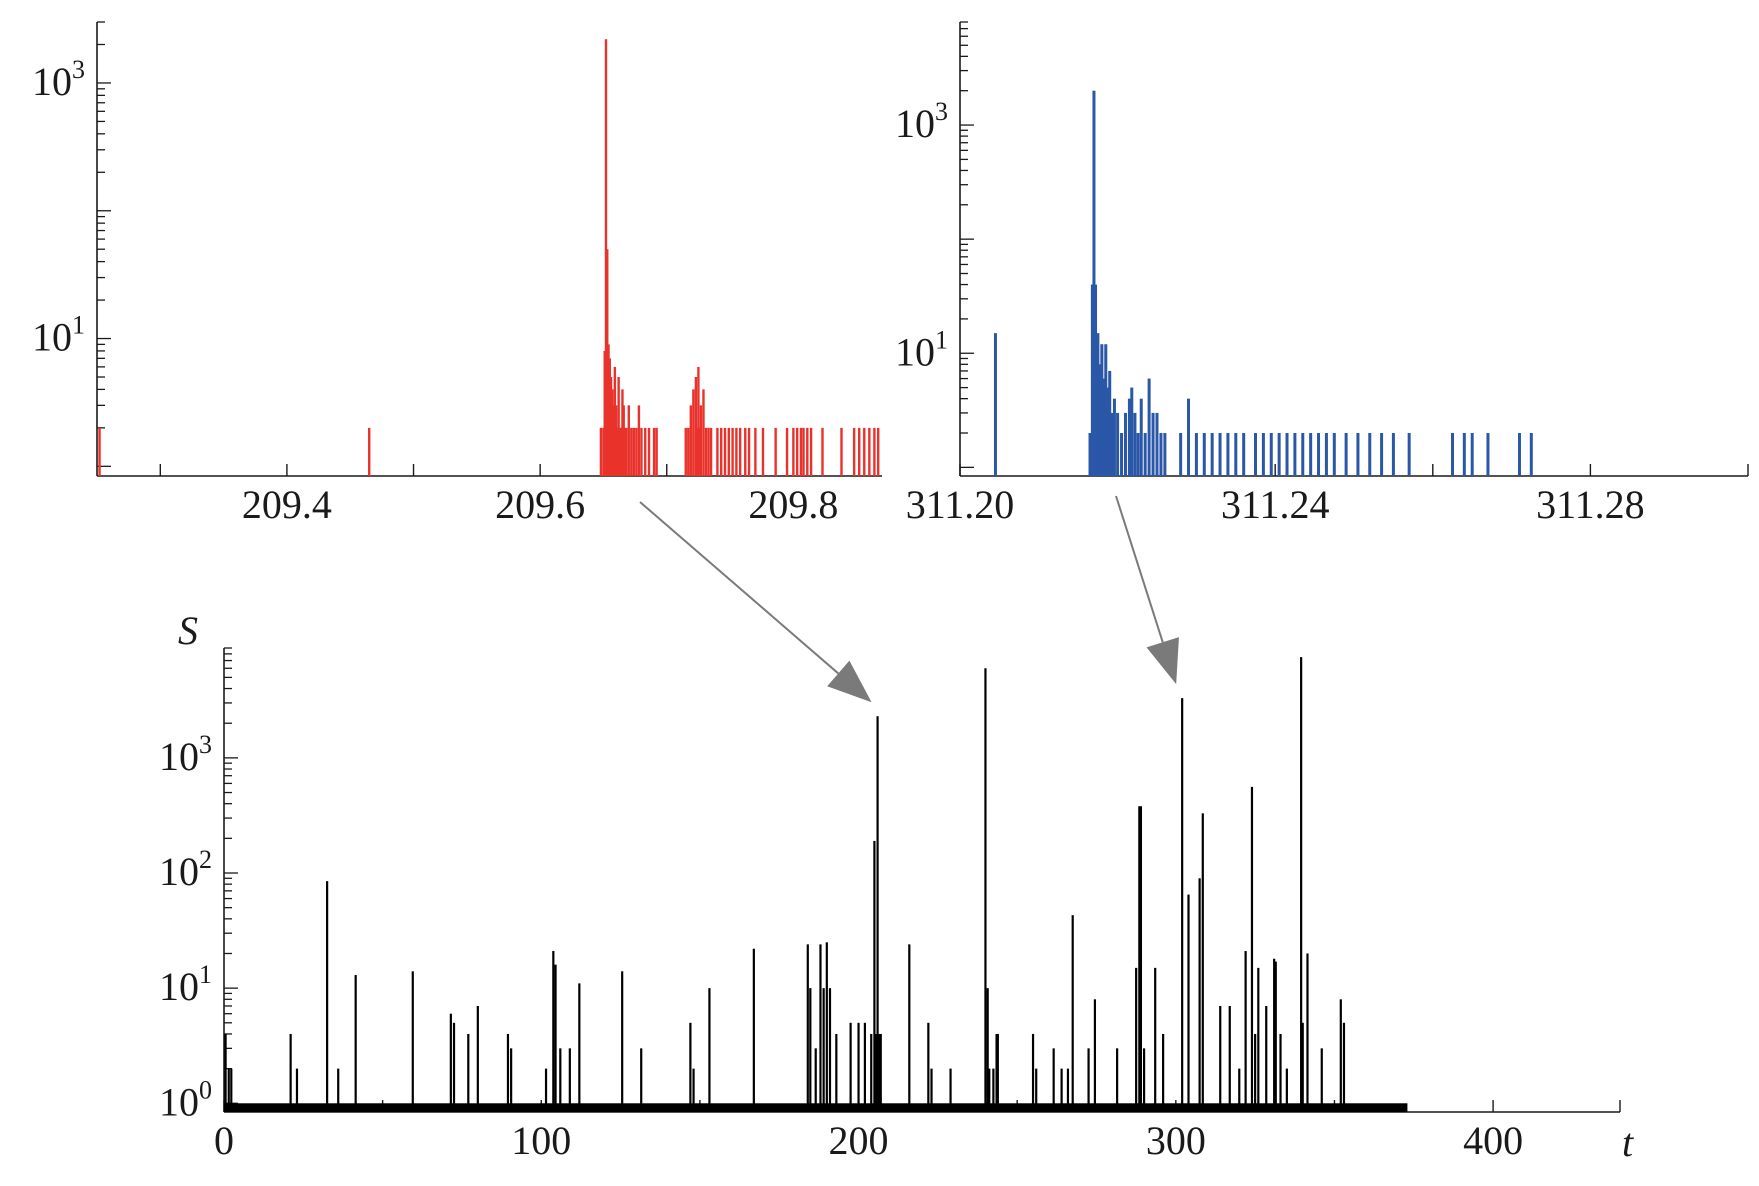 The image size is (1759, 1186). What do you see at coordinates (1493, 1140) in the screenshot?
I see `x-tick-label: 400` at bounding box center [1493, 1140].